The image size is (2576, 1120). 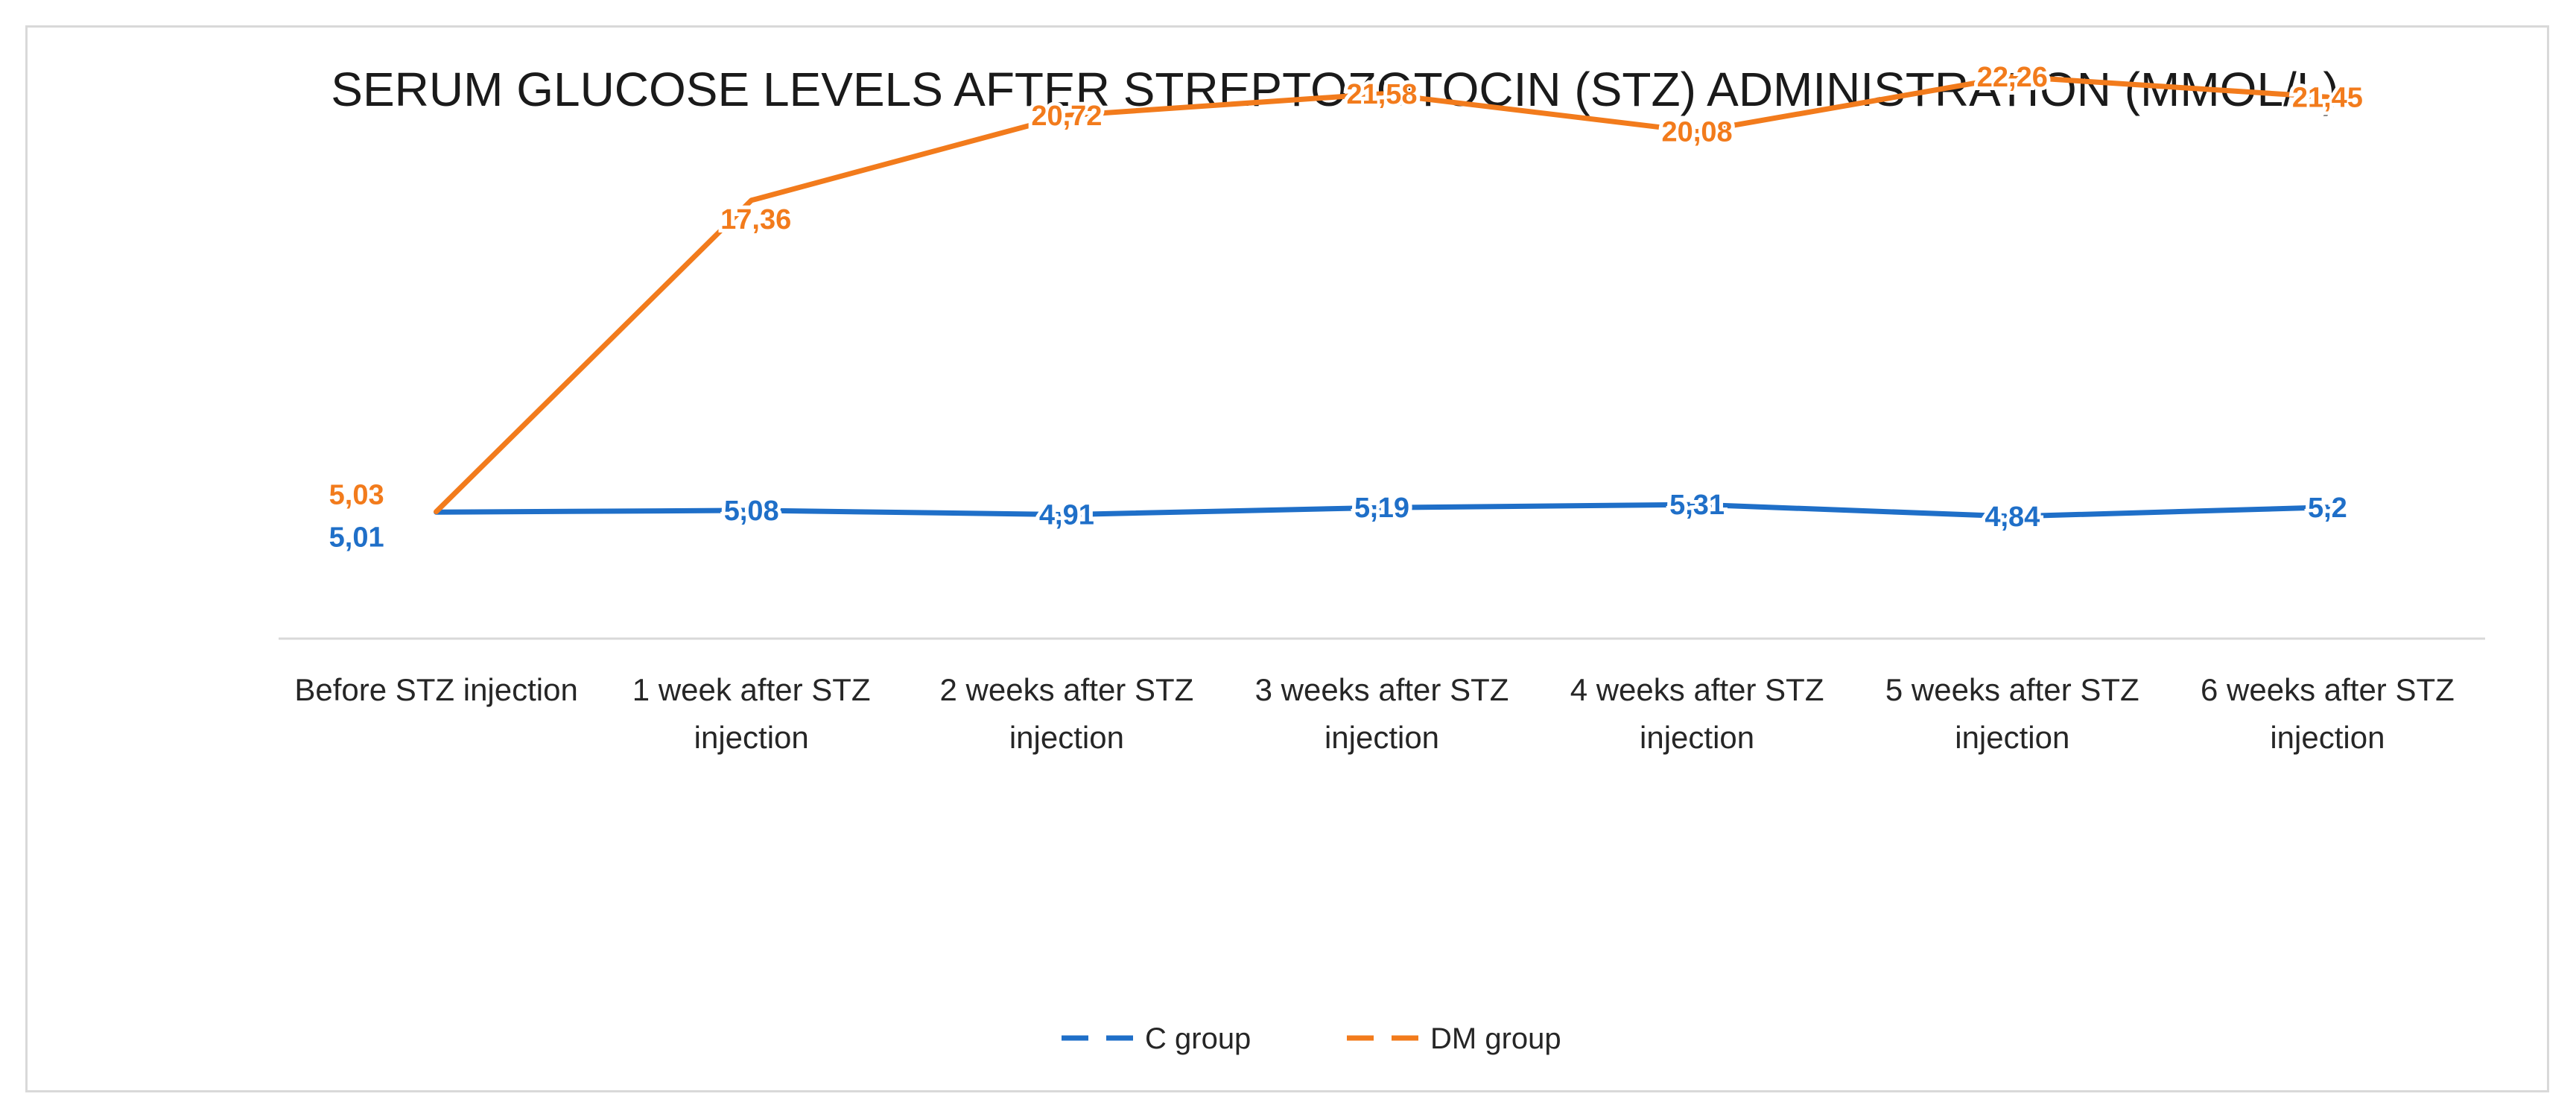 What do you see at coordinates (1066, 117) in the screenshot?
I see `data-label: 20,72` at bounding box center [1066, 117].